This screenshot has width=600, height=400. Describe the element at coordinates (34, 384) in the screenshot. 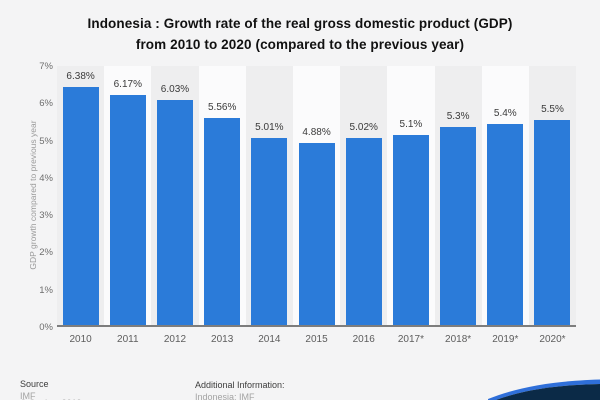

I see `source-label: Source` at that location.